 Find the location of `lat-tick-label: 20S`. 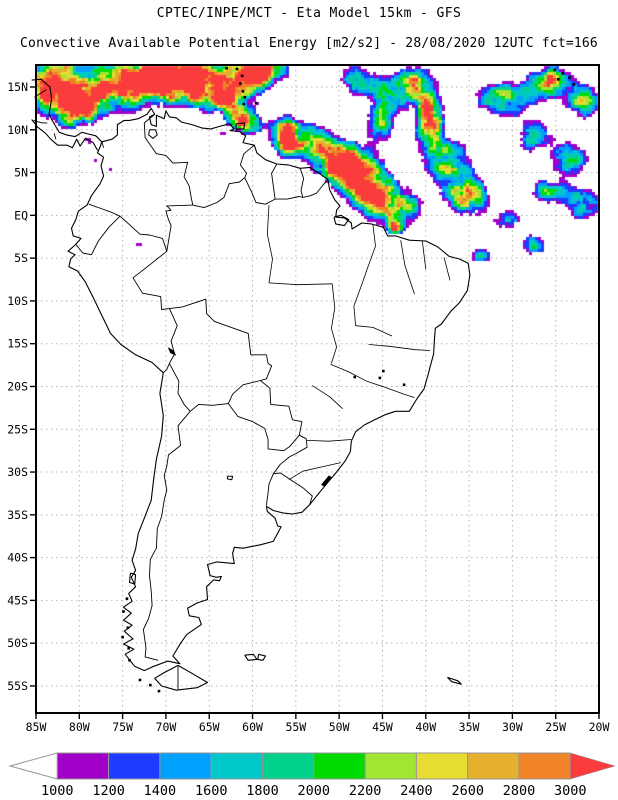

lat-tick-label: 20S is located at coordinates (17, 386).